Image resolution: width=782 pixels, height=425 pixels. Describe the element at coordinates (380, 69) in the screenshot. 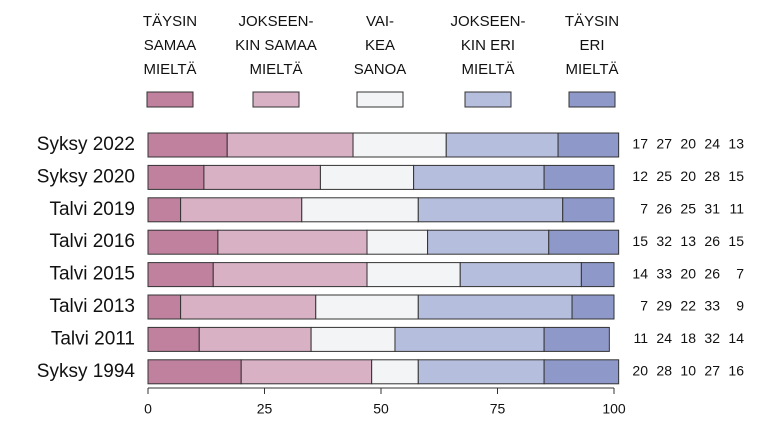

I see `legend-label: SANOA` at that location.